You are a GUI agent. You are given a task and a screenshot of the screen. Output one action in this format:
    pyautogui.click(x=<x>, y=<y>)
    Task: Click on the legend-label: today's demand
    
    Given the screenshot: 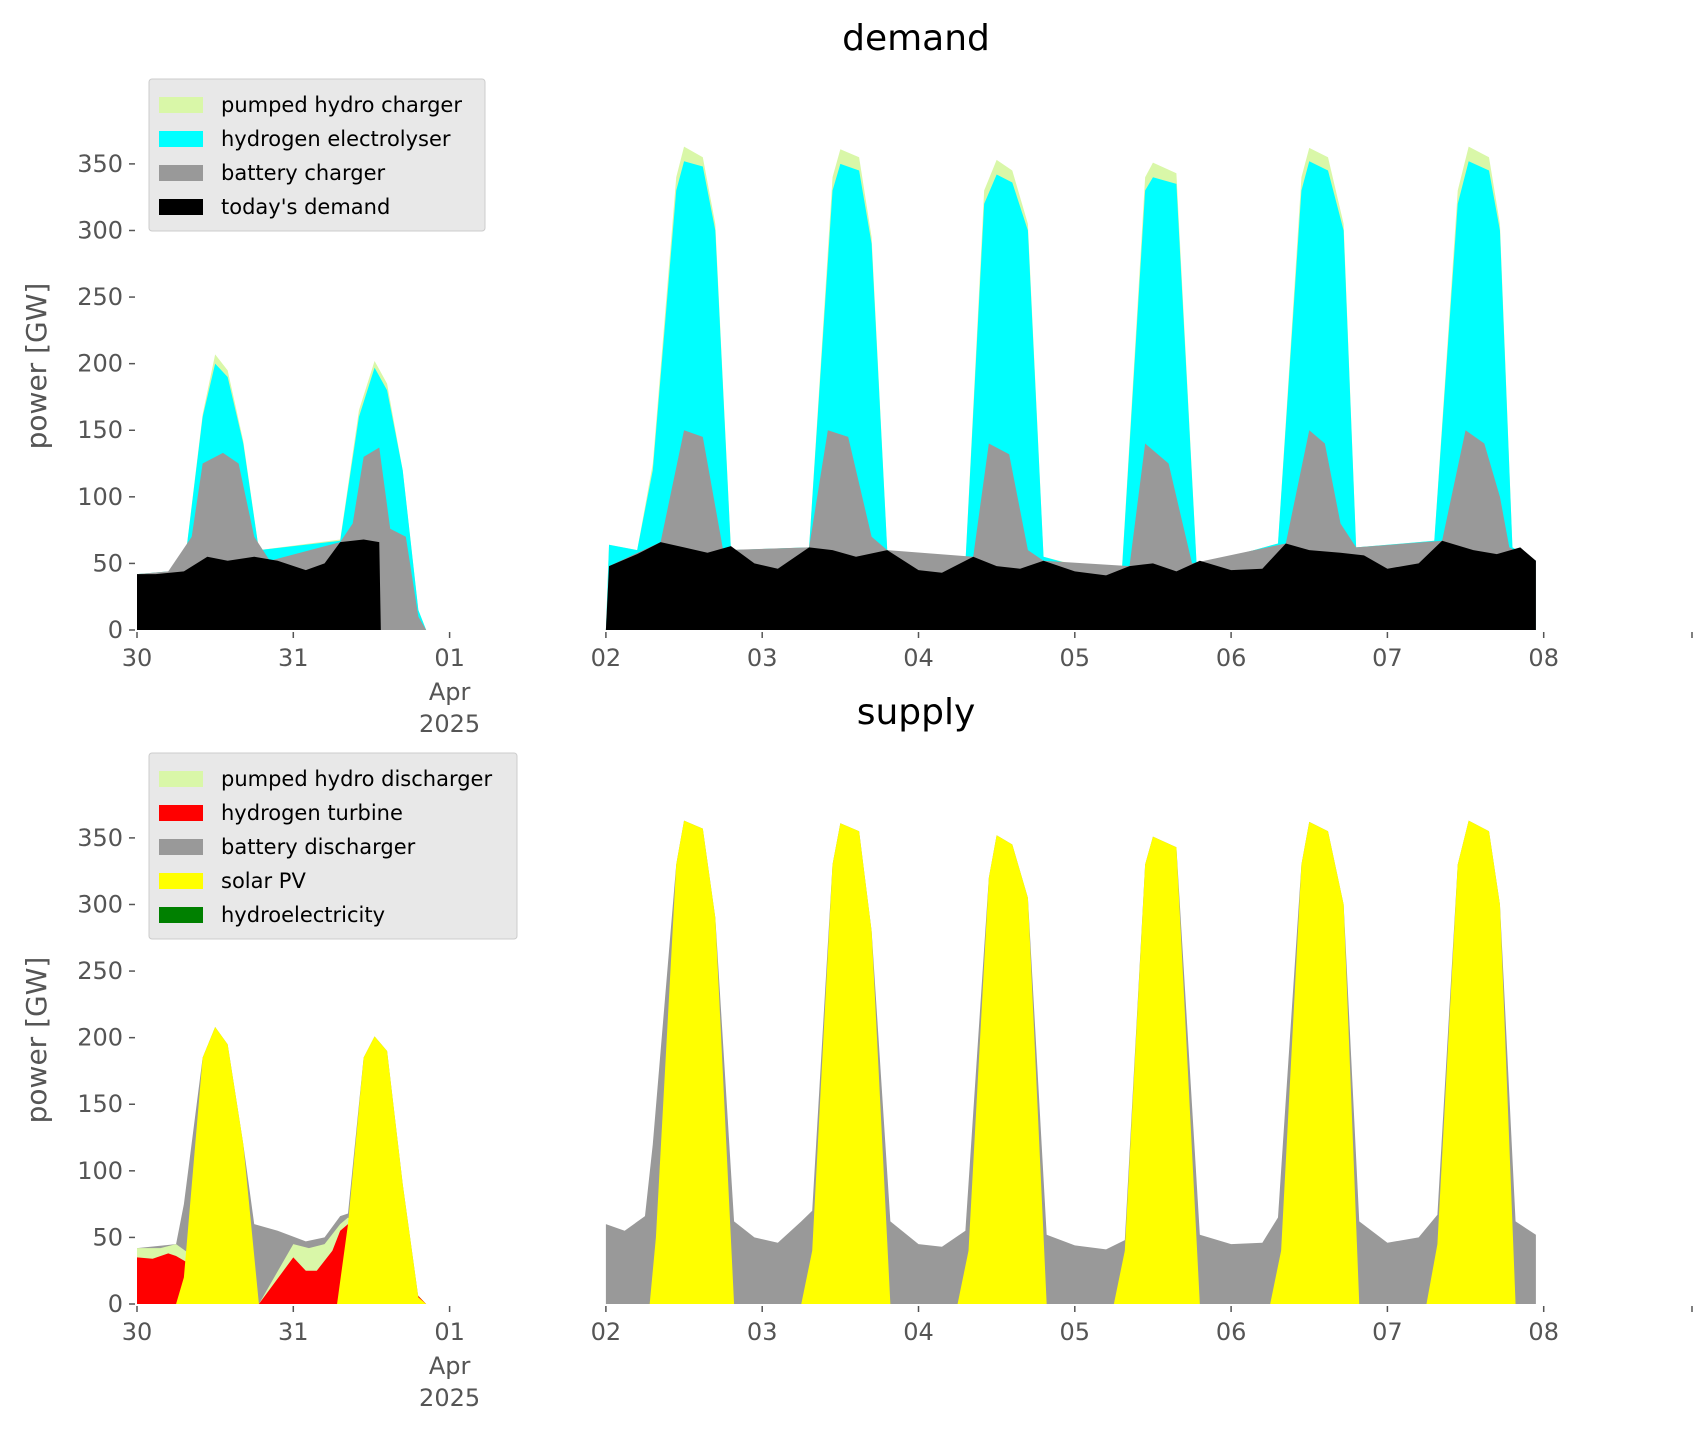 What is the action you would take?
    pyautogui.click(x=305, y=207)
    